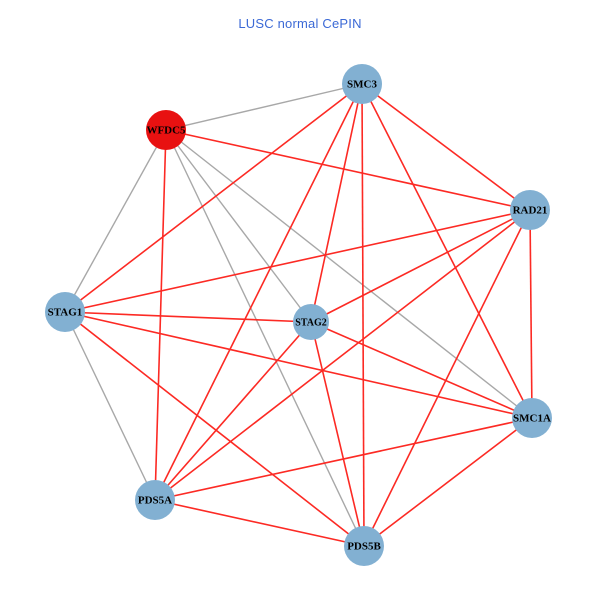  I want to click on node-label-smc3: SMC3, so click(362, 85).